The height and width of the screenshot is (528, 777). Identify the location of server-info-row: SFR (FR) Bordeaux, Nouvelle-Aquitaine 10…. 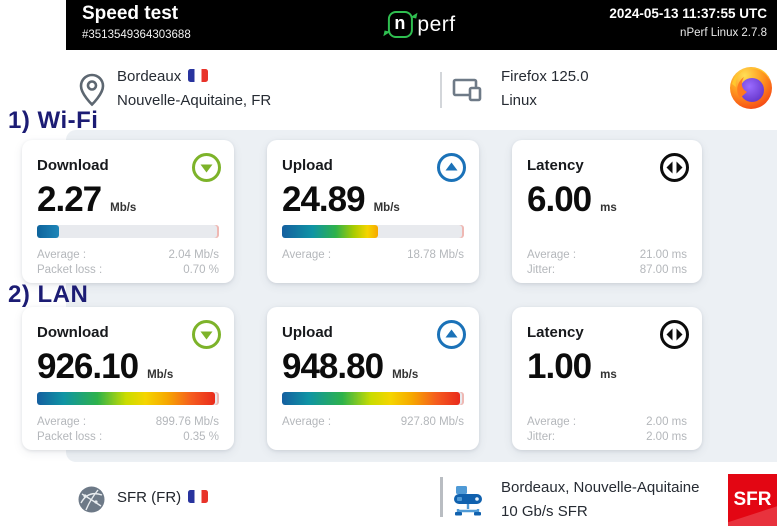
(421, 495).